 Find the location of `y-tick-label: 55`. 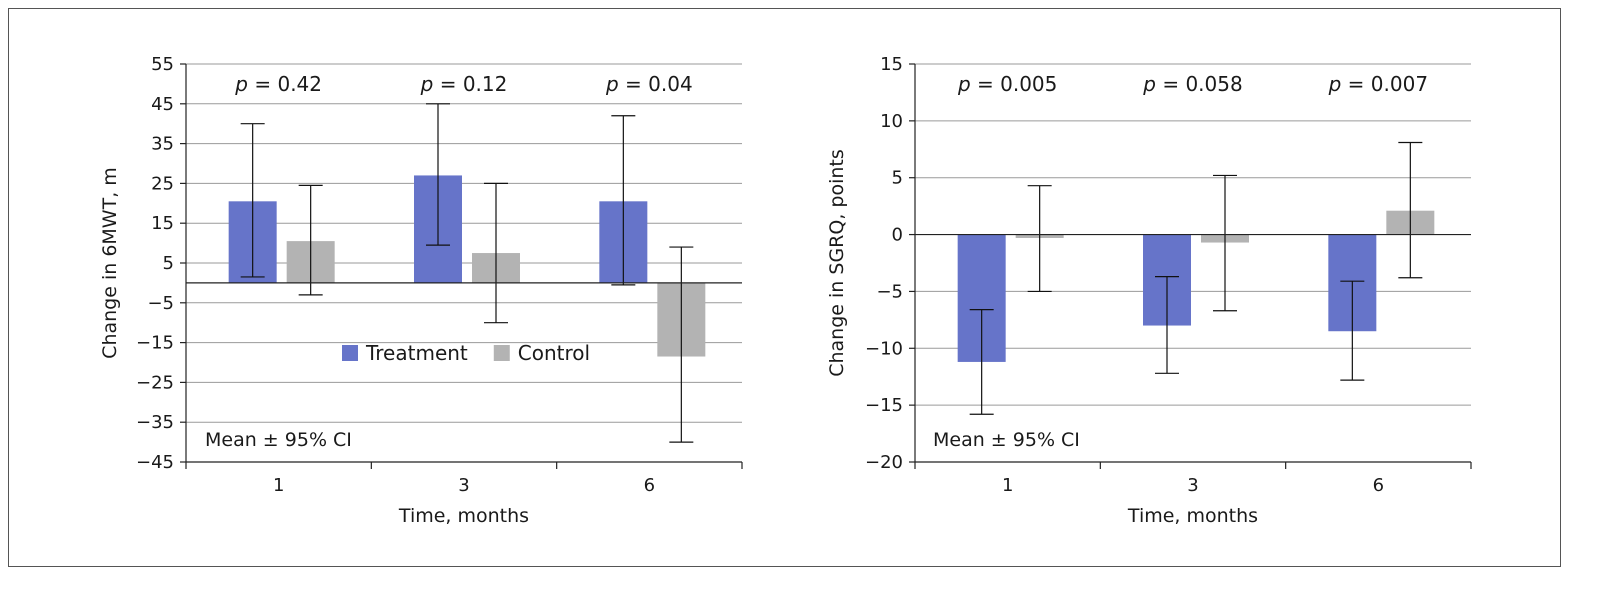

y-tick-label: 55 is located at coordinates (162, 64).